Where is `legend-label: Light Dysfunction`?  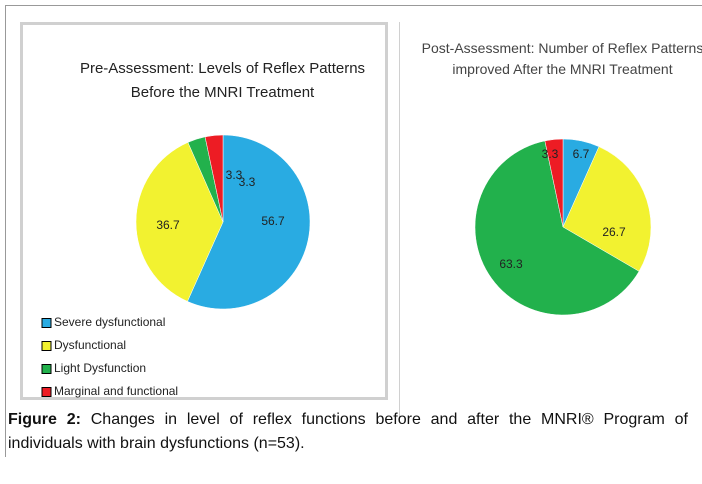
legend-label: Light Dysfunction is located at coordinates (100, 368).